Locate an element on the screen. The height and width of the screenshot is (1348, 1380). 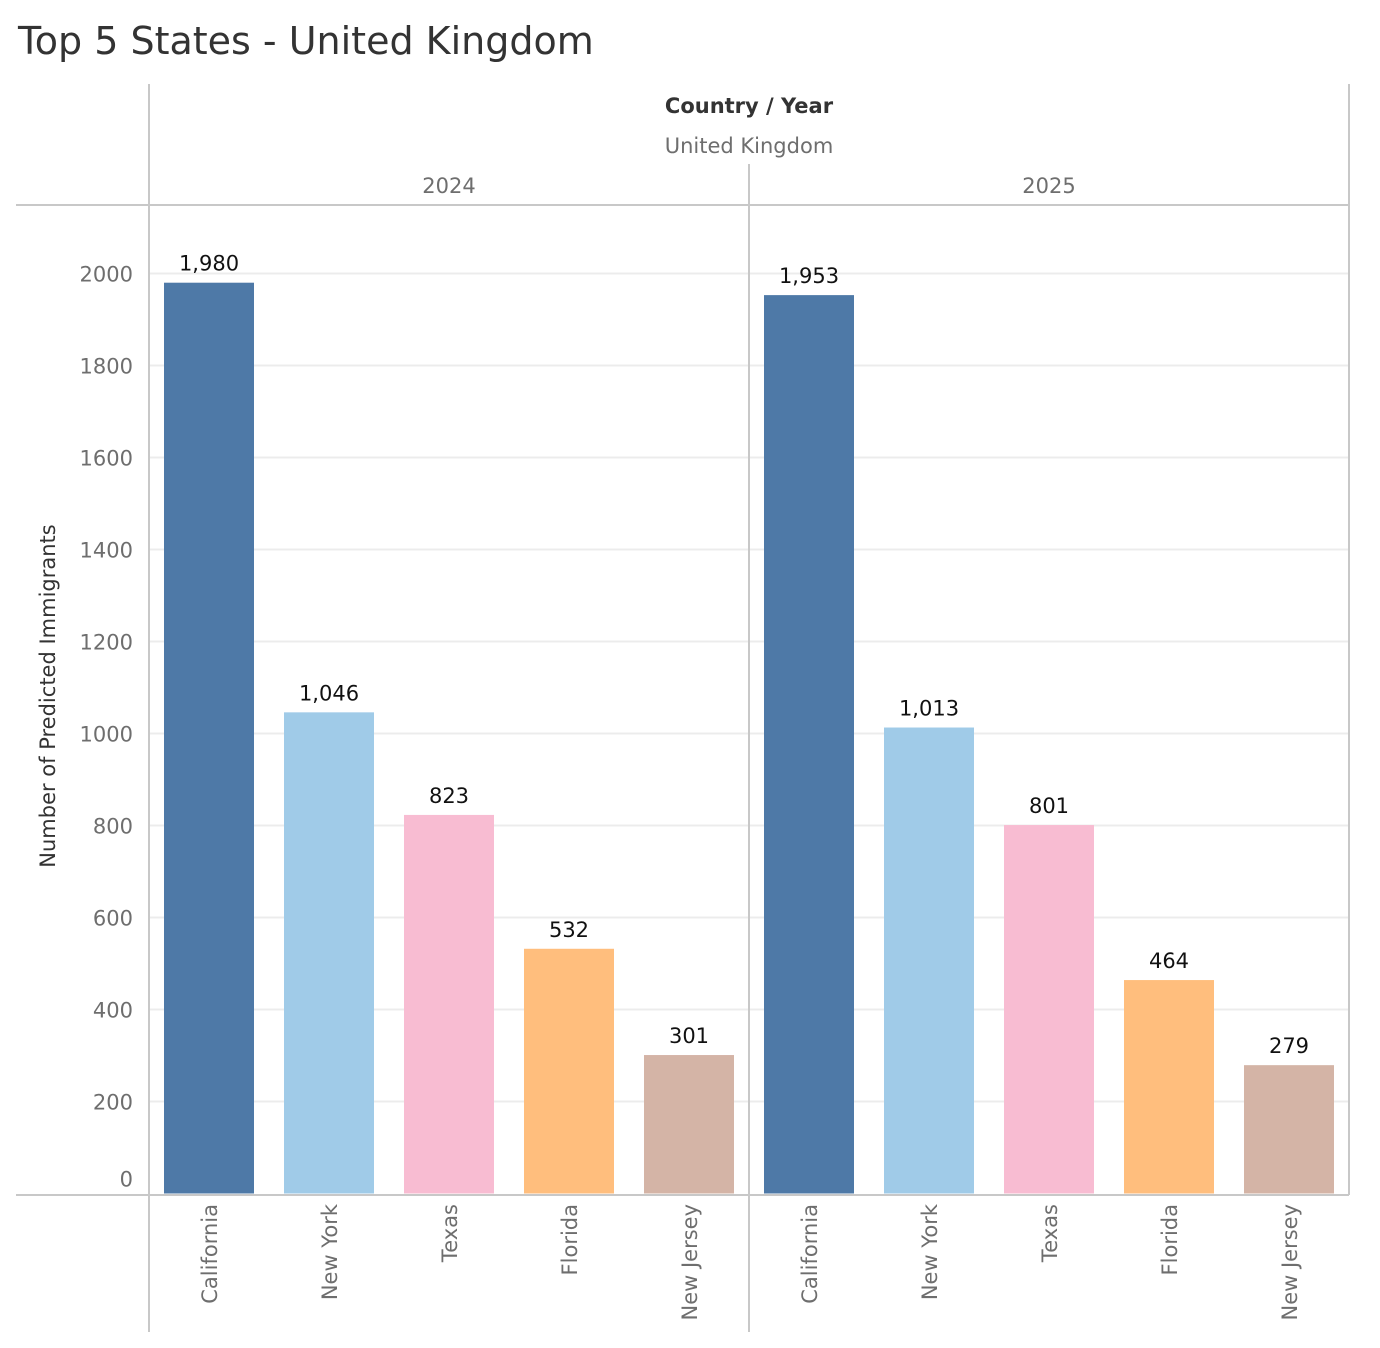
panel-year-label: 2025 is located at coordinates (1048, 186).